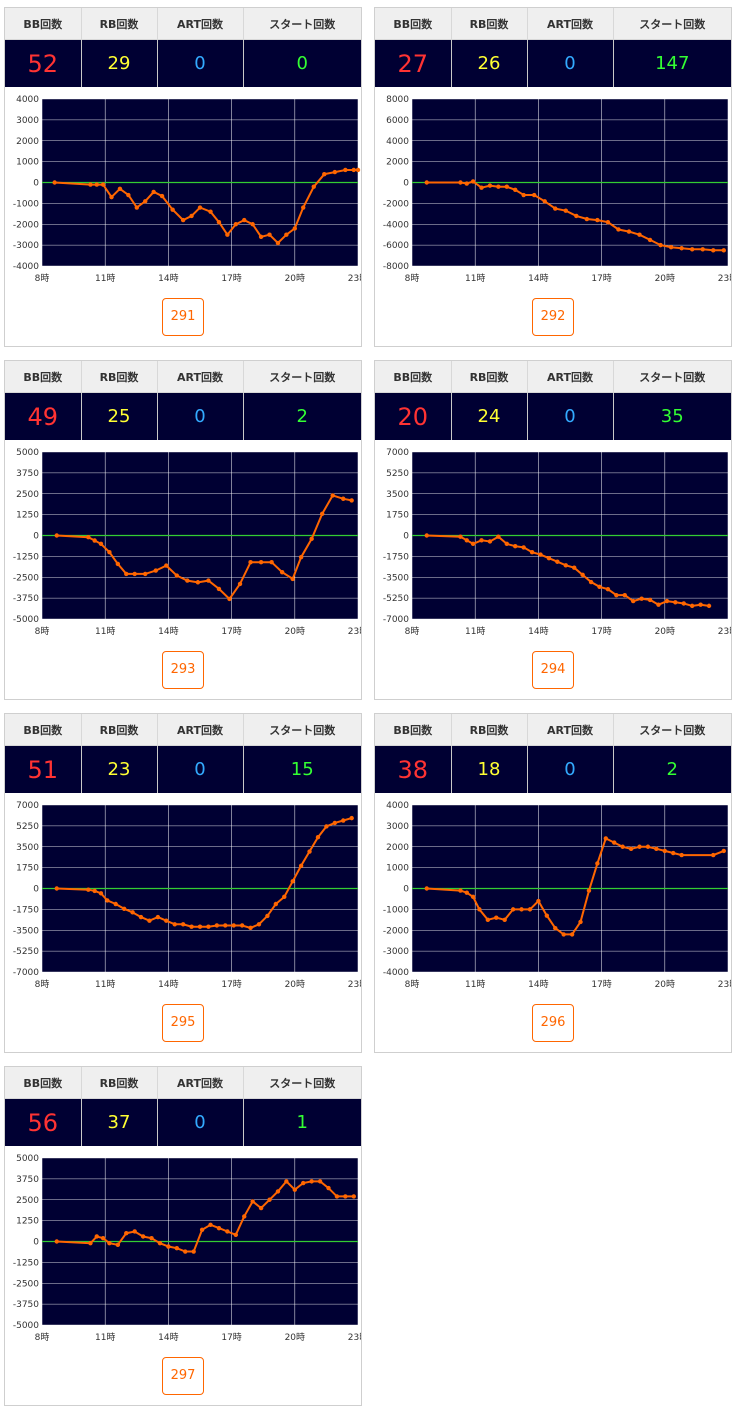 The height and width of the screenshot is (1415, 739). What do you see at coordinates (119, 769) in the screenshot?
I see `rb-count: 23` at bounding box center [119, 769].